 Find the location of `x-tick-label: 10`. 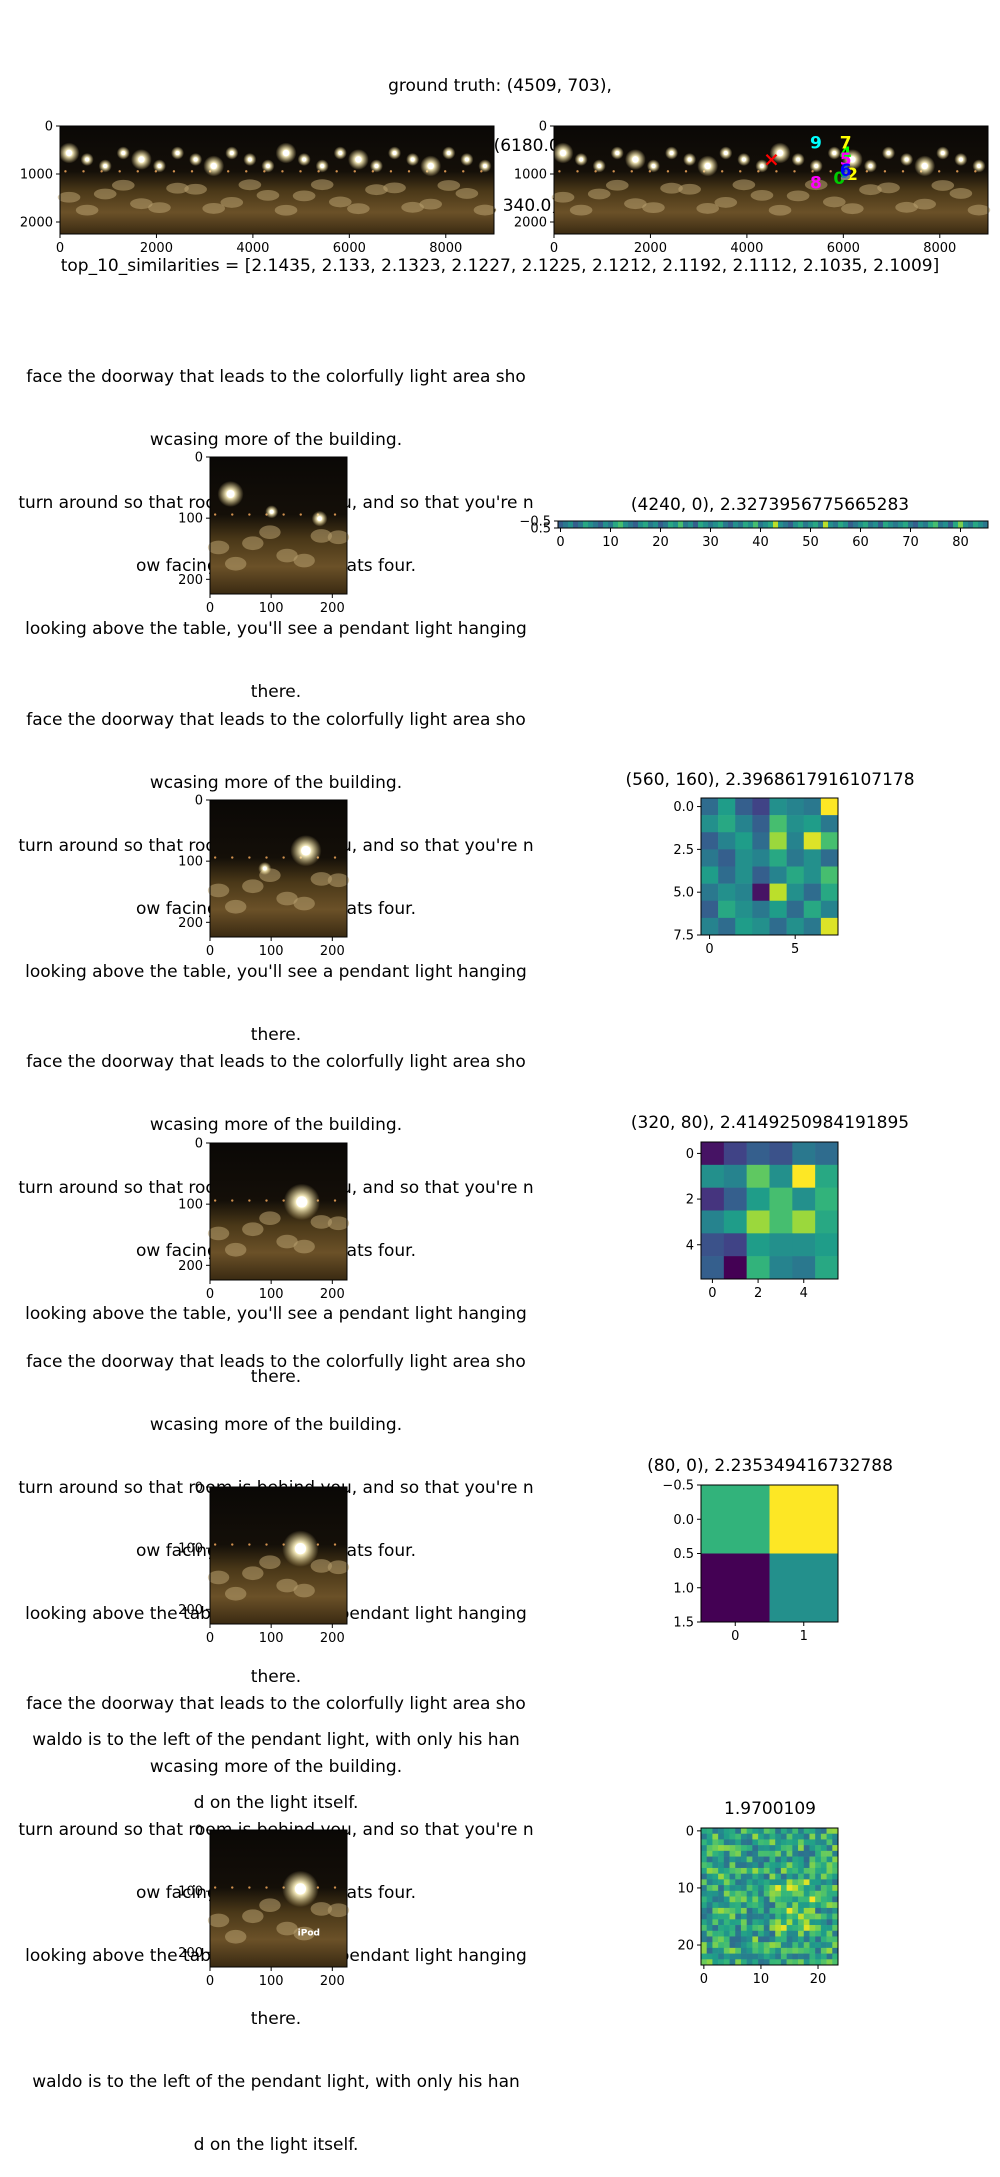

x-tick-label: 10 is located at coordinates (761, 1979).